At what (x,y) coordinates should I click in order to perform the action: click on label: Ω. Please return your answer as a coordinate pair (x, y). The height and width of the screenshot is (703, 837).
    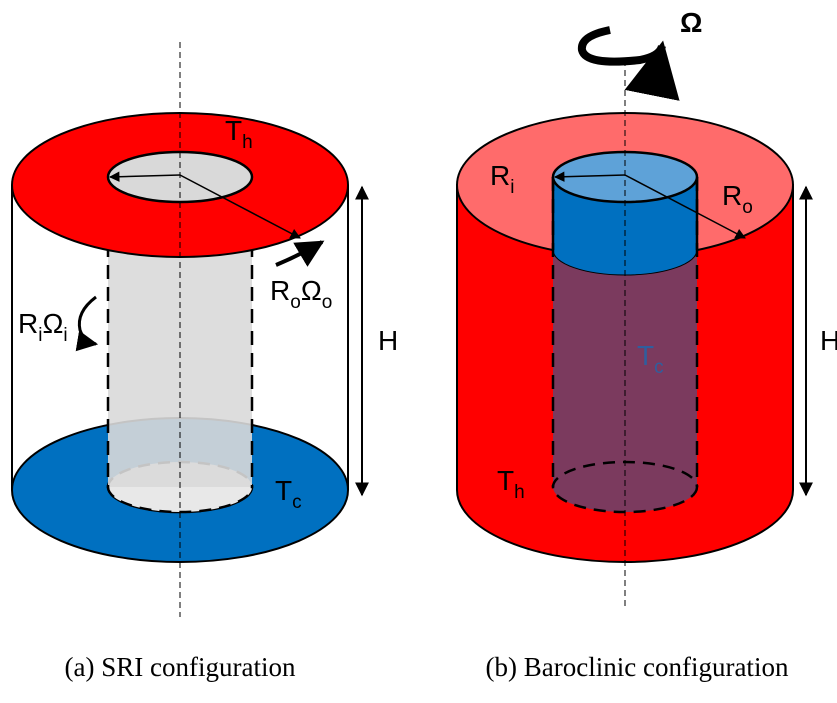
    Looking at the image, I should click on (691, 22).